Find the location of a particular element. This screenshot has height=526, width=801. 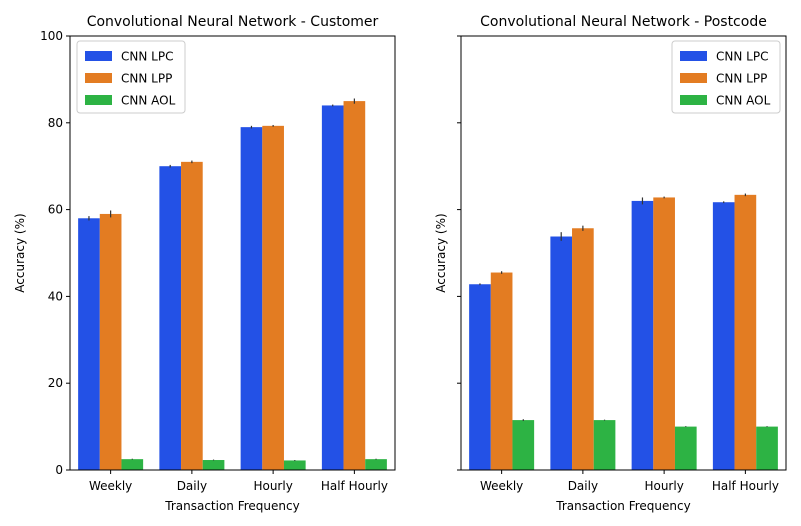

y-tick-label: 40 is located at coordinates (55, 296).